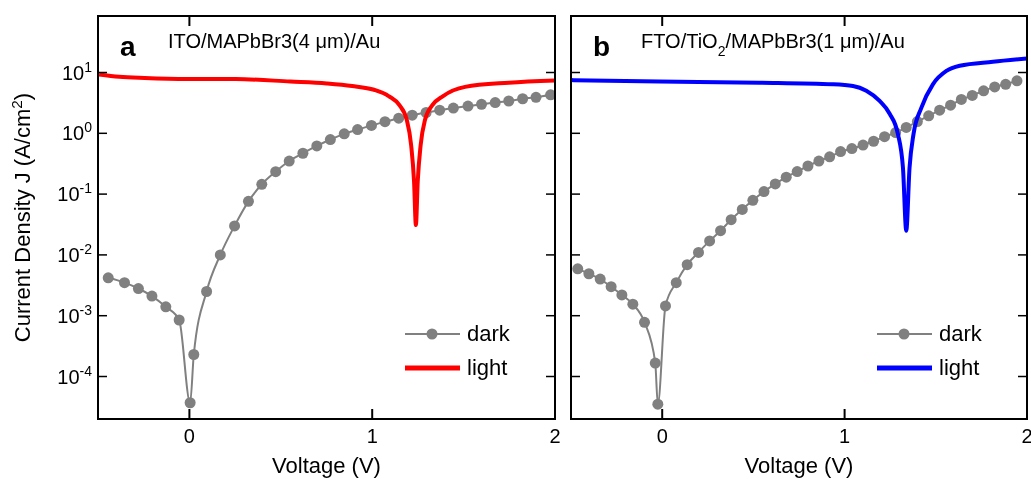  What do you see at coordinates (77, 71) in the screenshot?
I see `y-tick-label: 10$^{1}$` at bounding box center [77, 71].